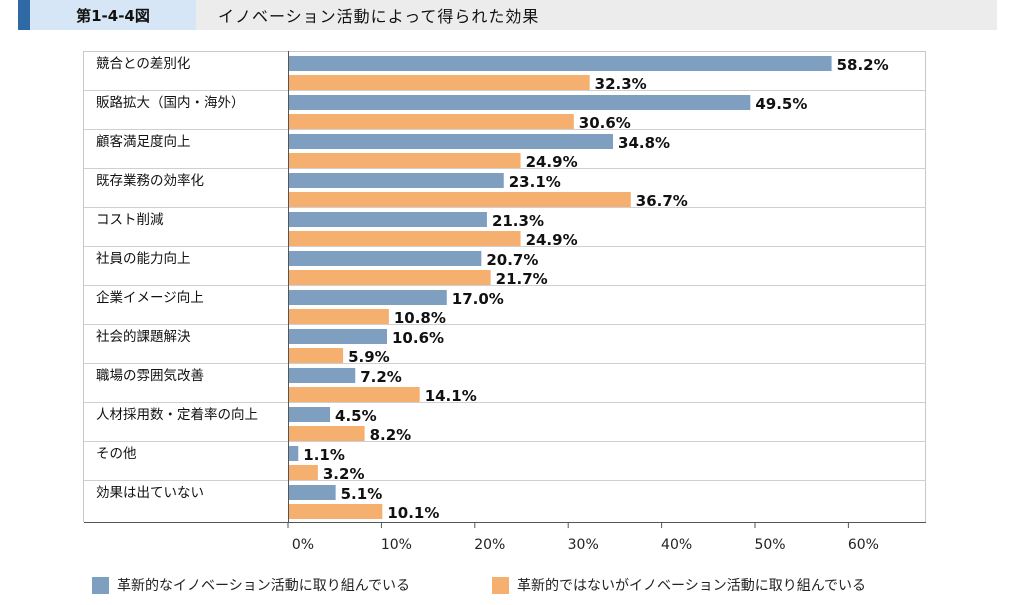 The width and height of the screenshot is (1010, 605). What do you see at coordinates (478, 299) in the screenshot?
I see `data-label: 17.0%` at bounding box center [478, 299].